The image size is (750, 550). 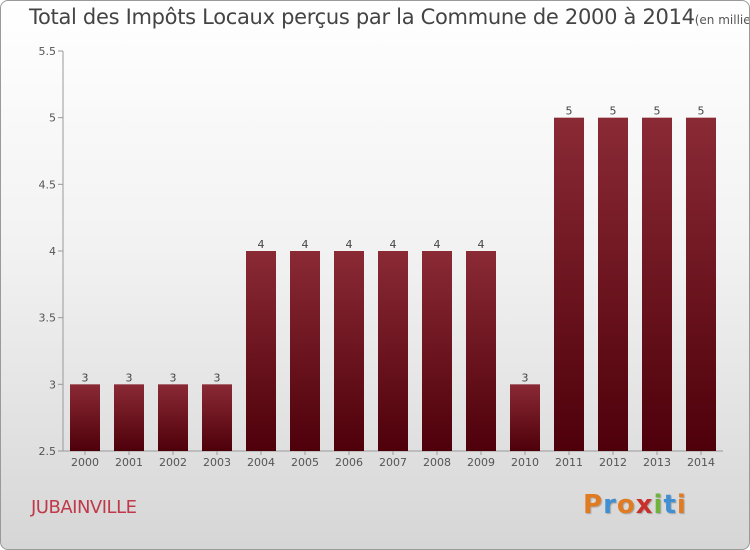 What do you see at coordinates (437, 462) in the screenshot?
I see `x-tick-label: 2008` at bounding box center [437, 462].